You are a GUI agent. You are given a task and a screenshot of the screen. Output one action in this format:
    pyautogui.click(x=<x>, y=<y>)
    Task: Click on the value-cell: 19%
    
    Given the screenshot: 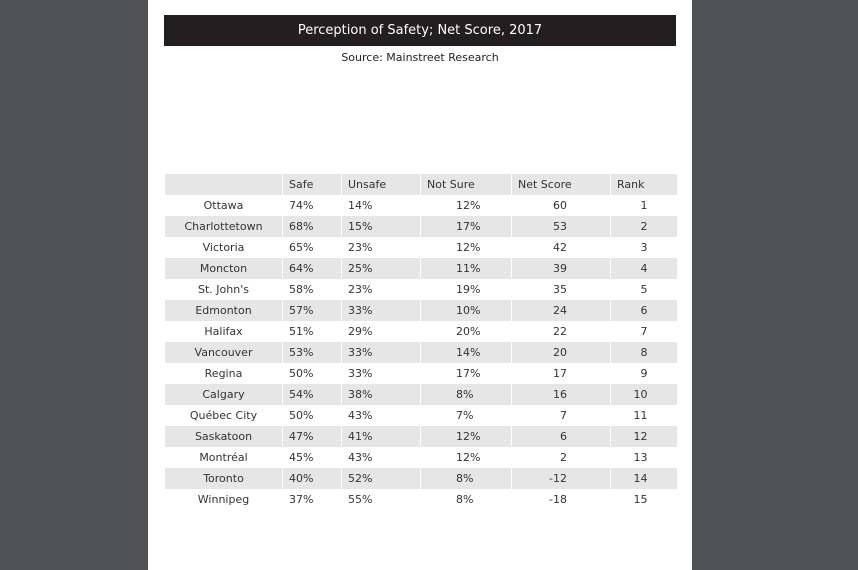 What is the action you would take?
    pyautogui.click(x=466, y=289)
    